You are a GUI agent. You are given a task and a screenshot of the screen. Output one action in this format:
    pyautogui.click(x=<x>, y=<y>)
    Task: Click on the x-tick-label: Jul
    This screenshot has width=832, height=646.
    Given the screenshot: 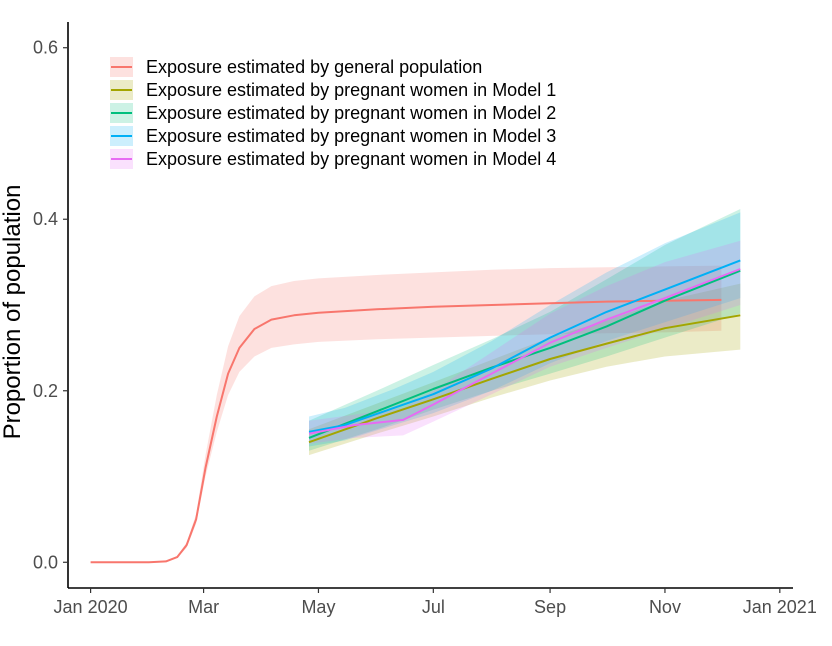 What is the action you would take?
    pyautogui.click(x=433, y=607)
    